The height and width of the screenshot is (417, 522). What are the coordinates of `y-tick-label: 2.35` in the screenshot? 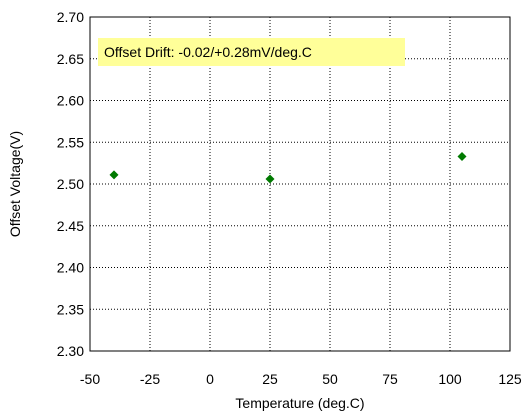 It's located at (70, 309).